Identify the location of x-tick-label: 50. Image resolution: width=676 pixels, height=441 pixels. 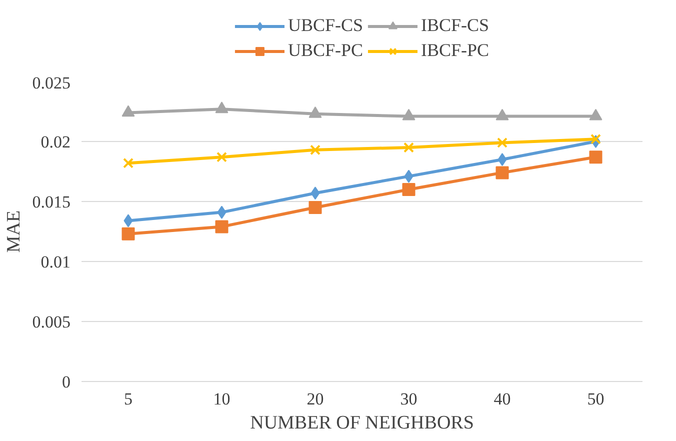
(595, 399).